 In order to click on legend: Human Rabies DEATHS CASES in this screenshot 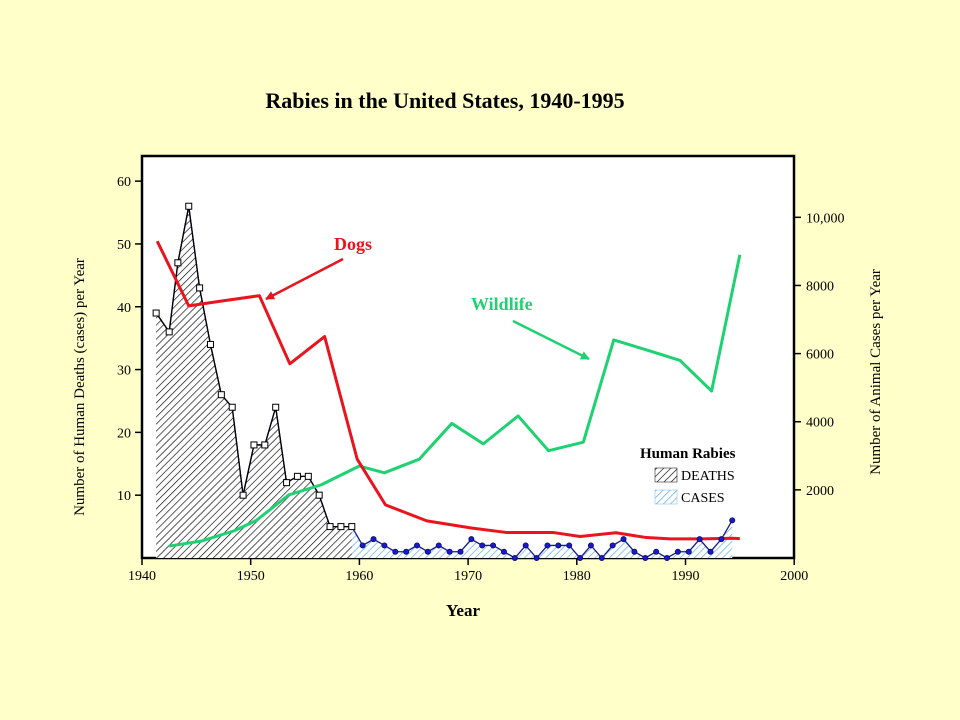, I will do `click(688, 476)`.